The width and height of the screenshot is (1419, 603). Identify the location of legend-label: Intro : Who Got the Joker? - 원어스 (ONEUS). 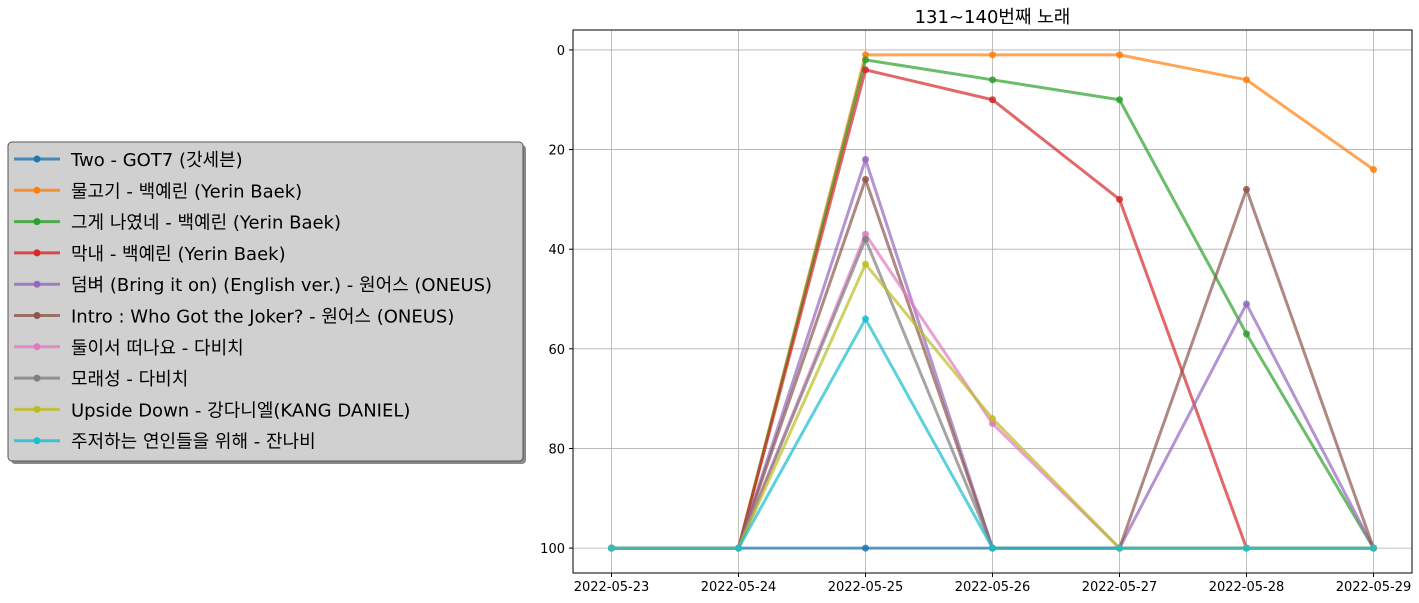
(262, 317).